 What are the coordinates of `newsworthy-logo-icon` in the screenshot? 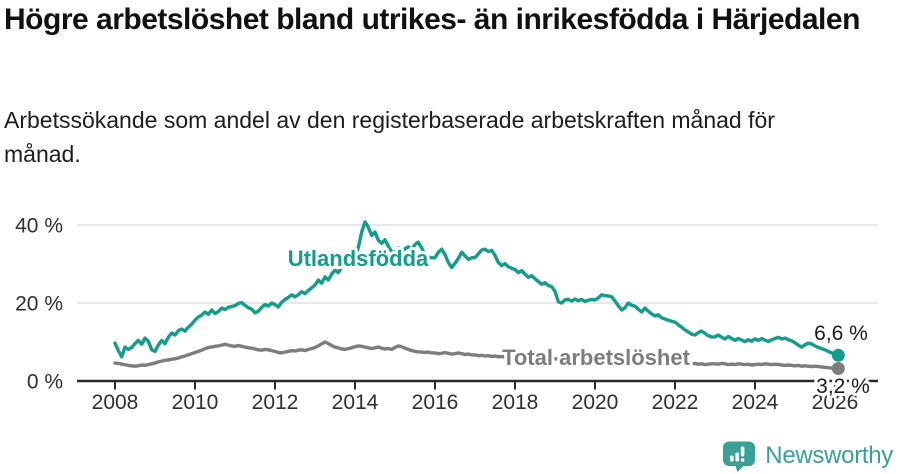 It's located at (739, 456).